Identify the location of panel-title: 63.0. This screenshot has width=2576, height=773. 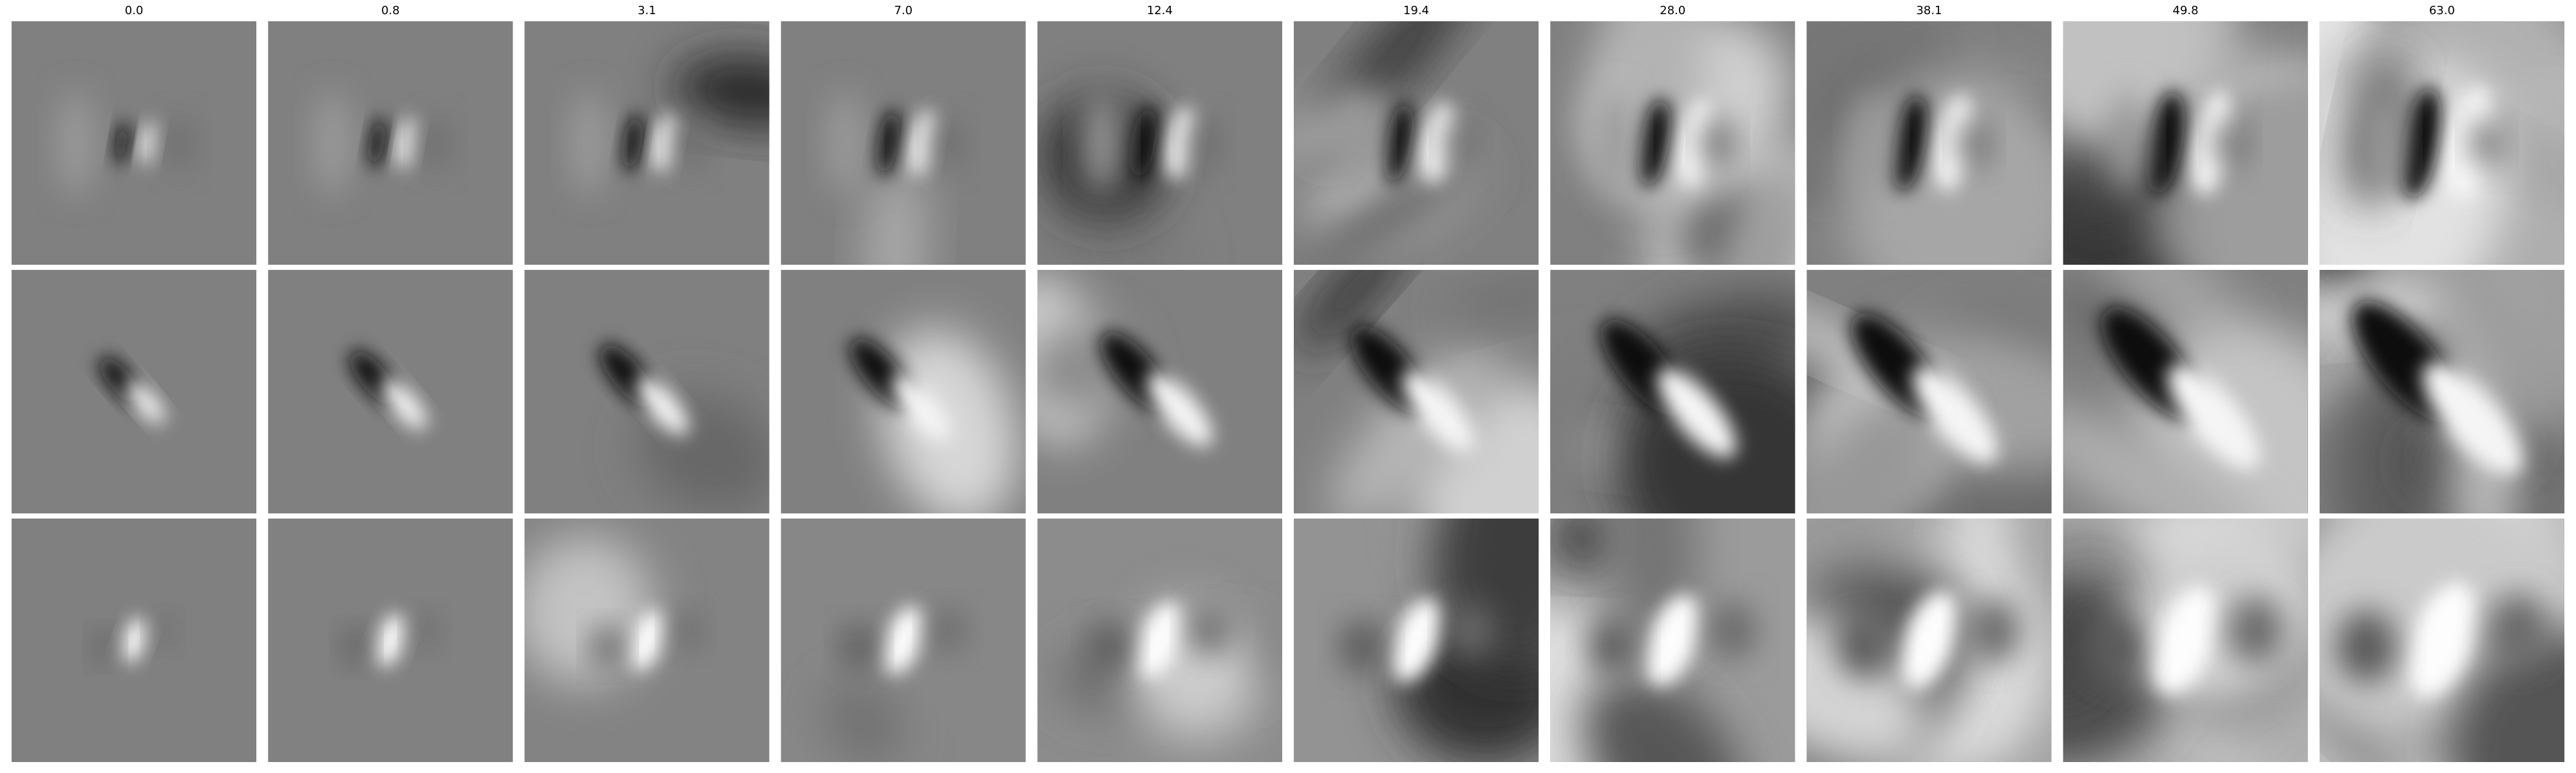
(2442, 10).